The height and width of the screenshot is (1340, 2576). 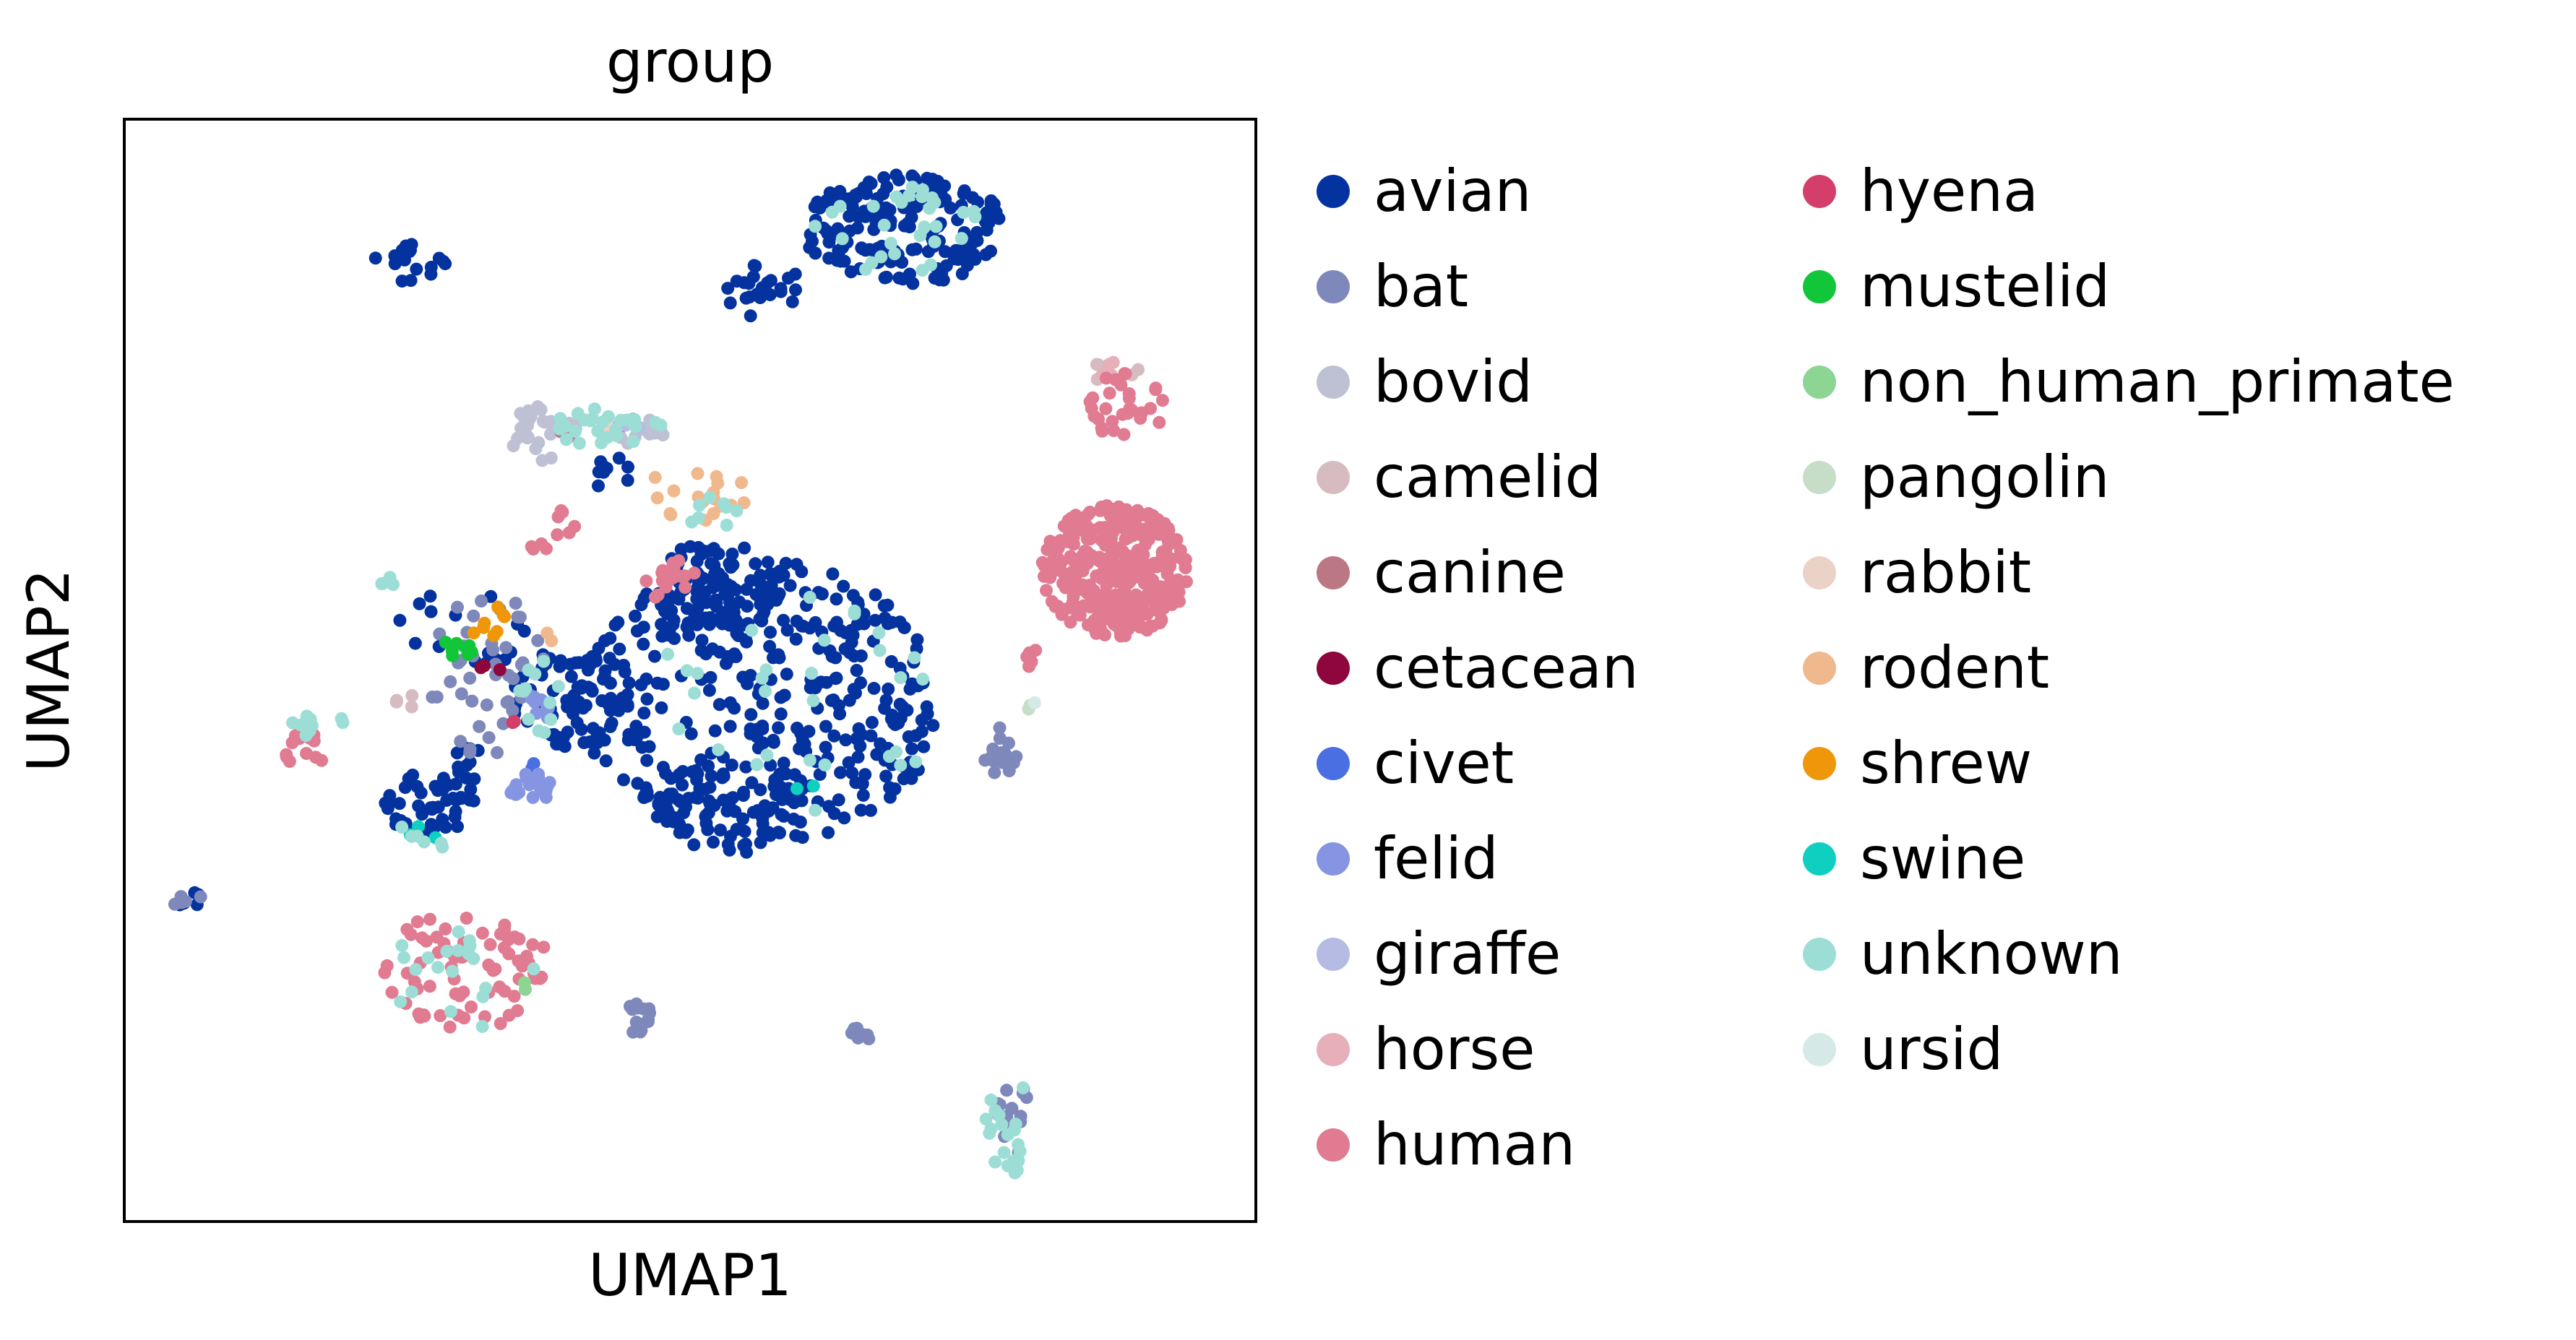 I want to click on point-swine, so click(x=813, y=786).